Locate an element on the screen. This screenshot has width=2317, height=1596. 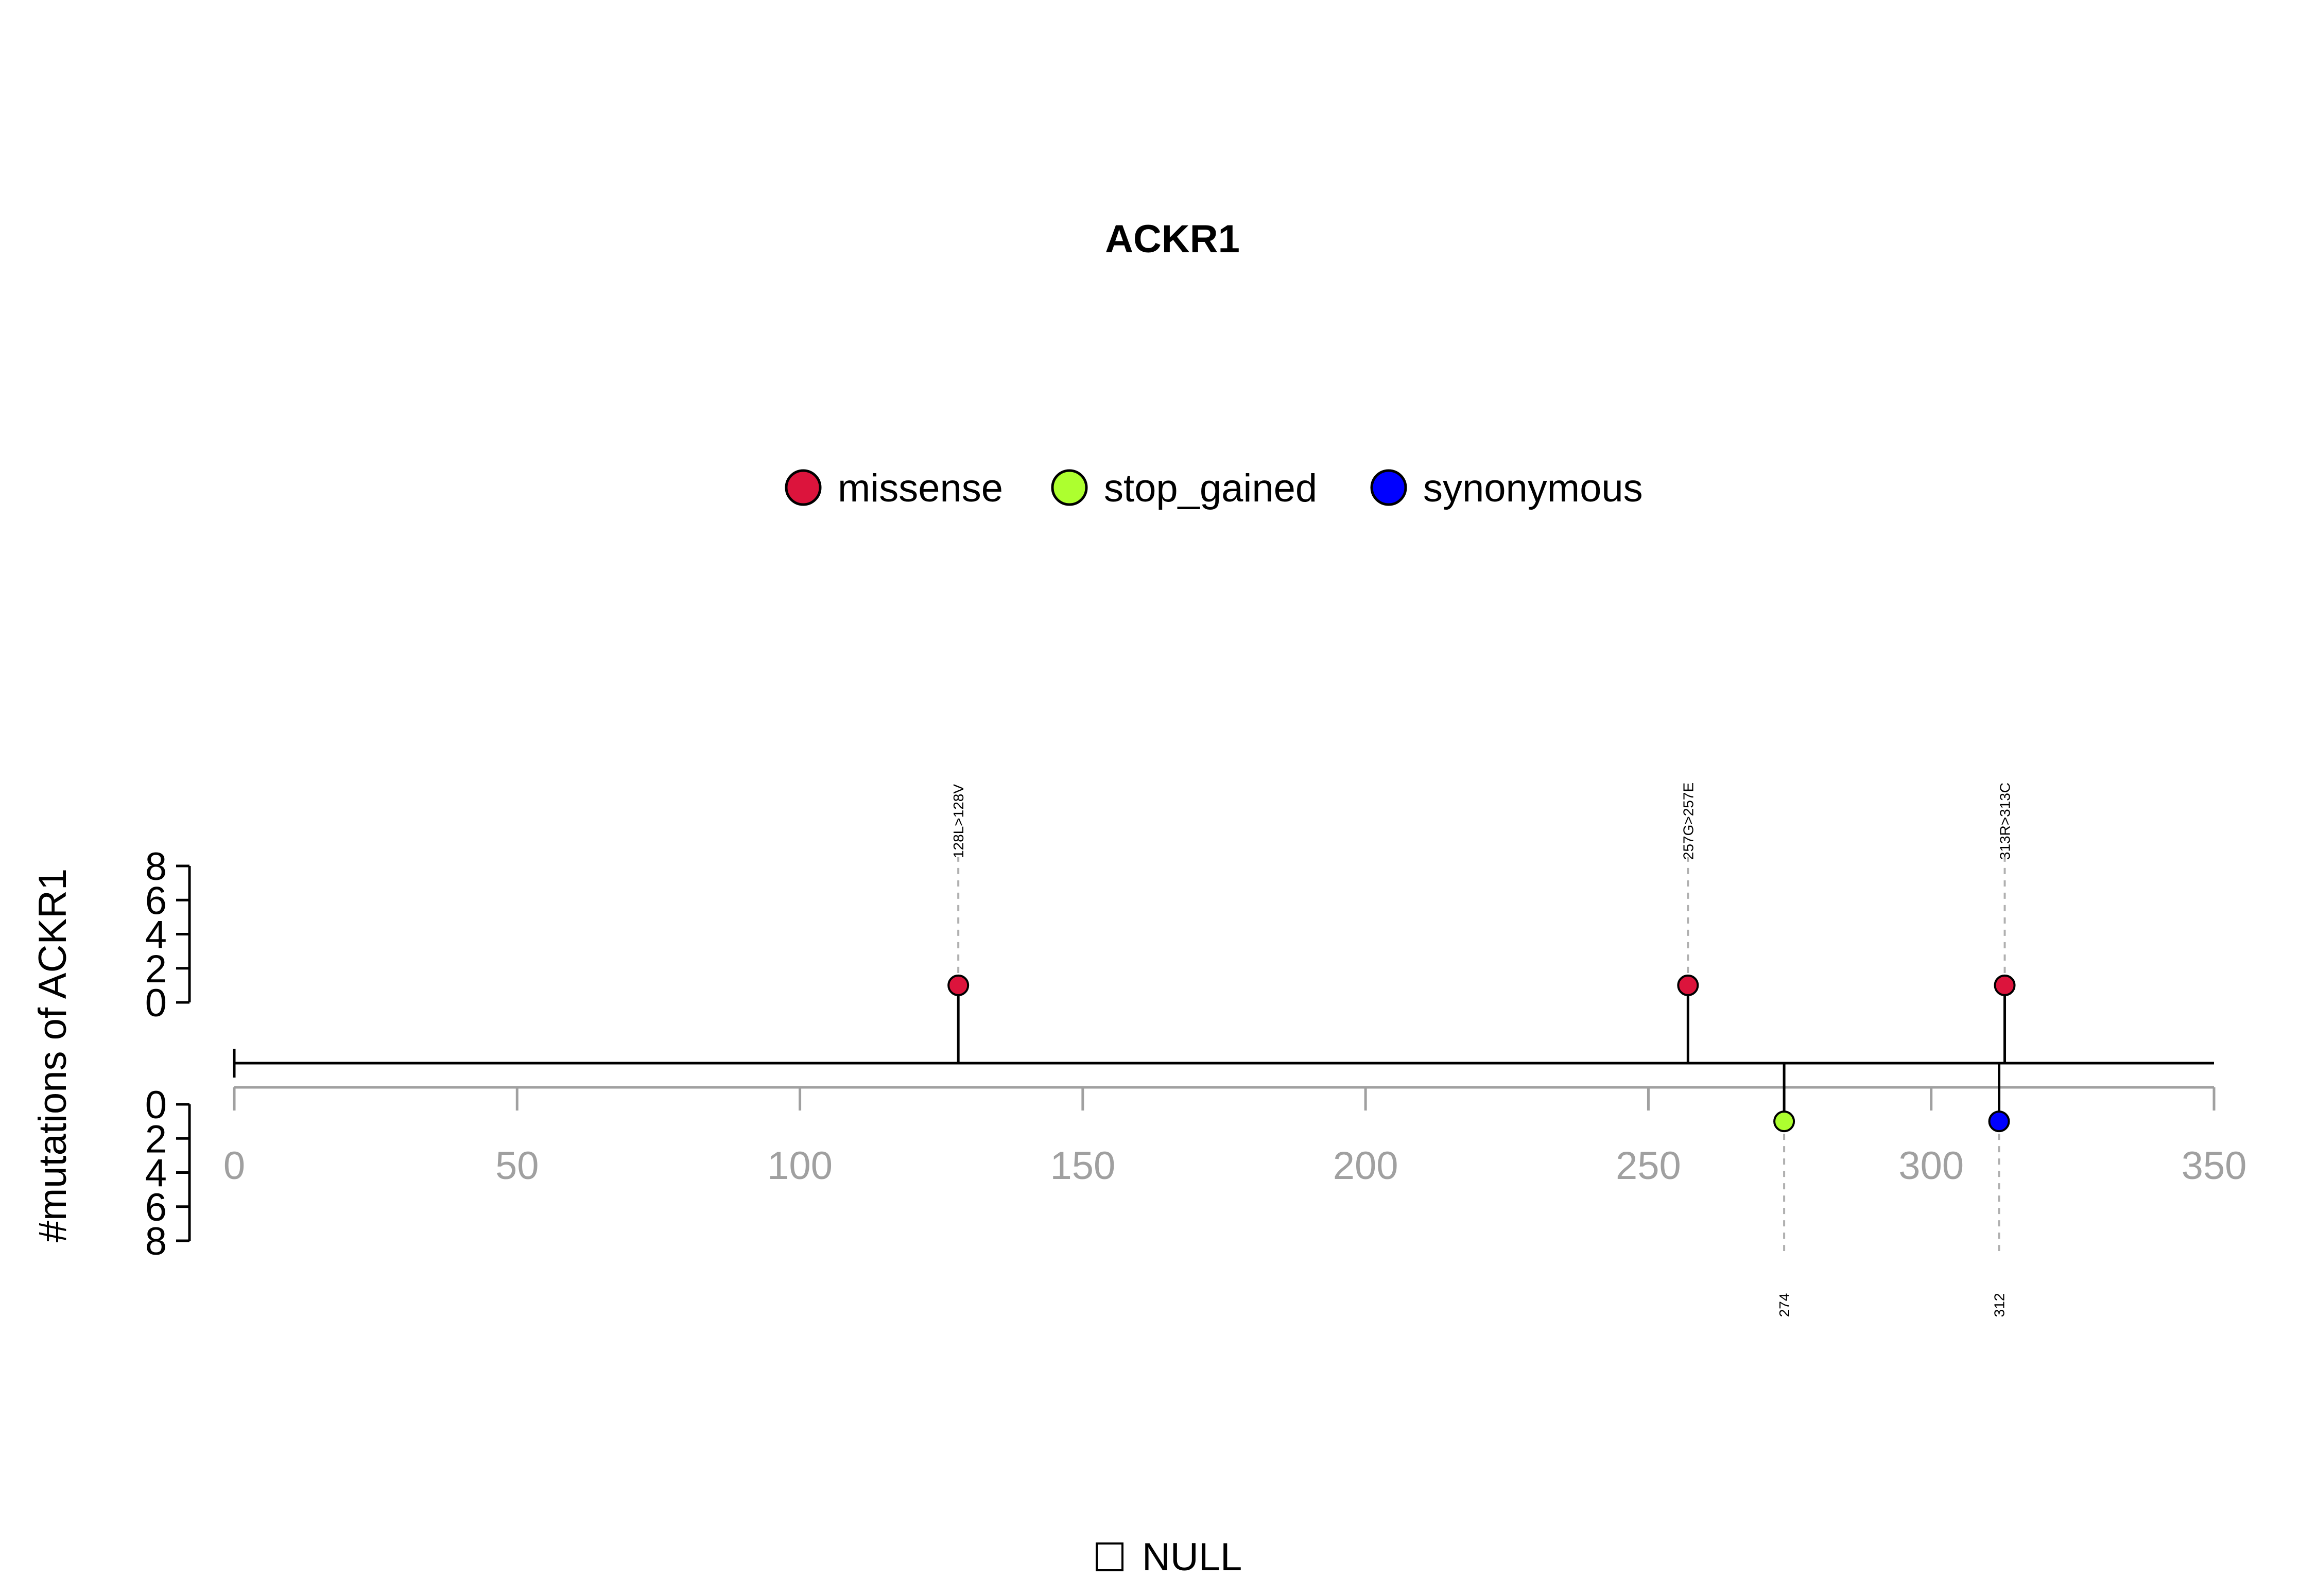
null-legend-label: NULL is located at coordinates (1192, 1557).